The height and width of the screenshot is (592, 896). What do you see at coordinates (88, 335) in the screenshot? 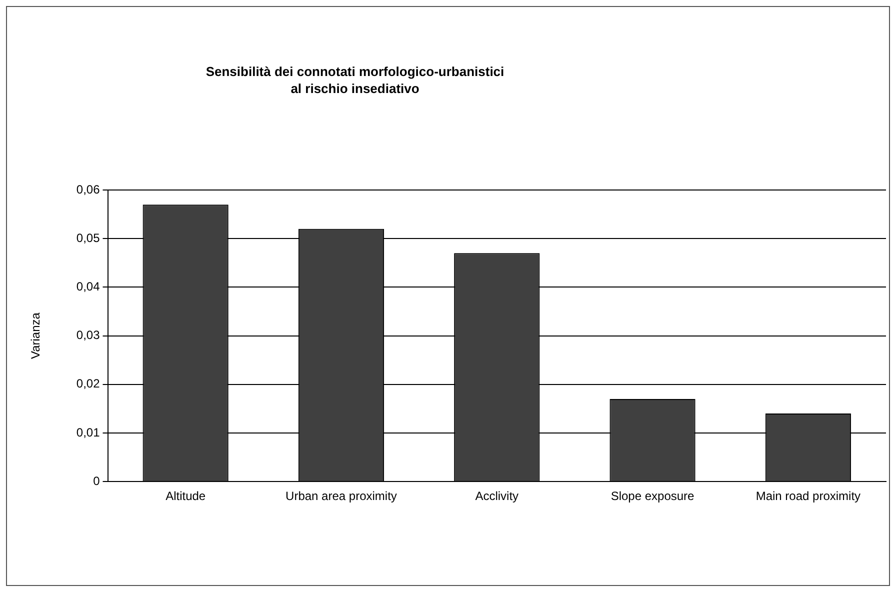
I see `y-tick-label: 0,03` at bounding box center [88, 335].